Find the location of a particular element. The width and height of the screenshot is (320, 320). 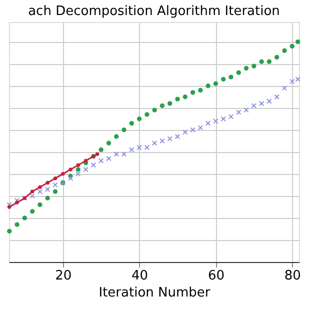

x-tick-label: 20 is located at coordinates (63, 276).